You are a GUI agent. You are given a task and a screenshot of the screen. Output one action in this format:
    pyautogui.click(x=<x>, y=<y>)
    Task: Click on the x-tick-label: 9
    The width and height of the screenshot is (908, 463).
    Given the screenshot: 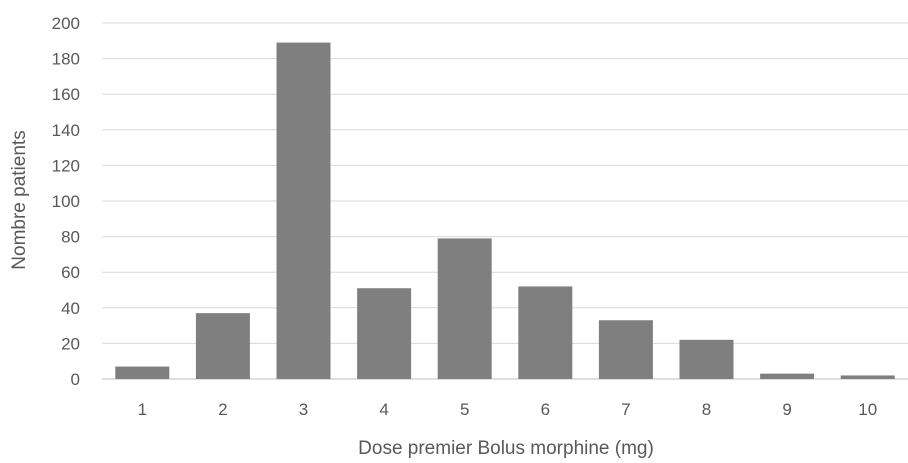 What is the action you would take?
    pyautogui.click(x=786, y=409)
    